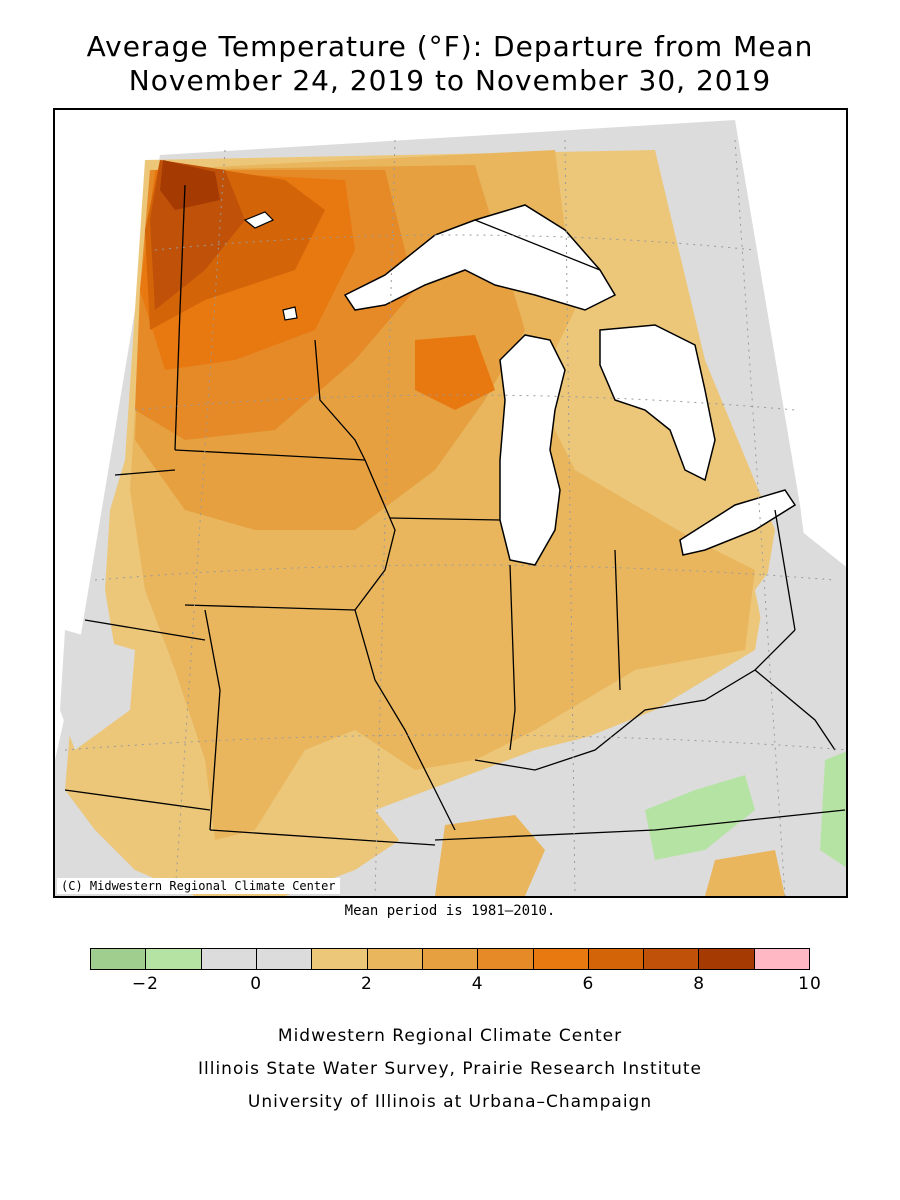 The width and height of the screenshot is (900, 1200). I want to click on legend-tick-label: 8, so click(699, 984).